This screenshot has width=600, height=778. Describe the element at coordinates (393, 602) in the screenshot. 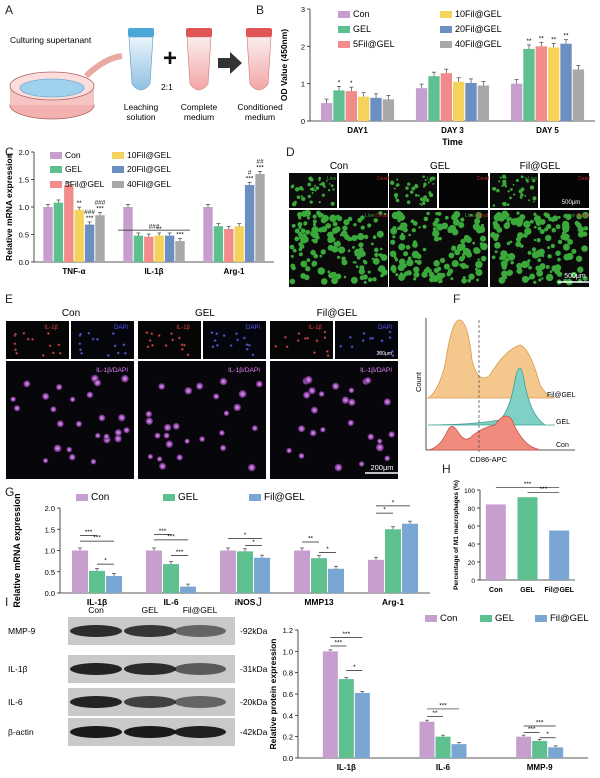

I see `x-tick-label: Arg-1` at that location.